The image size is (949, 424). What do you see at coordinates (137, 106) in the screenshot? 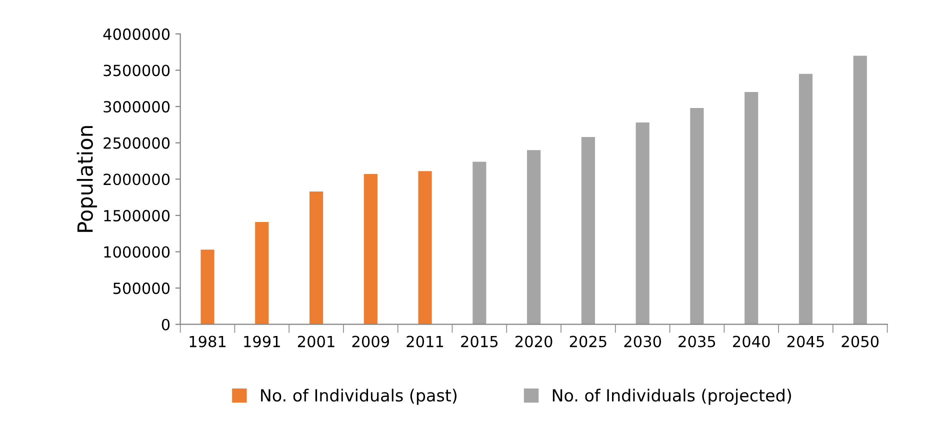
I see `y-tick-label: 3000000` at bounding box center [137, 106].